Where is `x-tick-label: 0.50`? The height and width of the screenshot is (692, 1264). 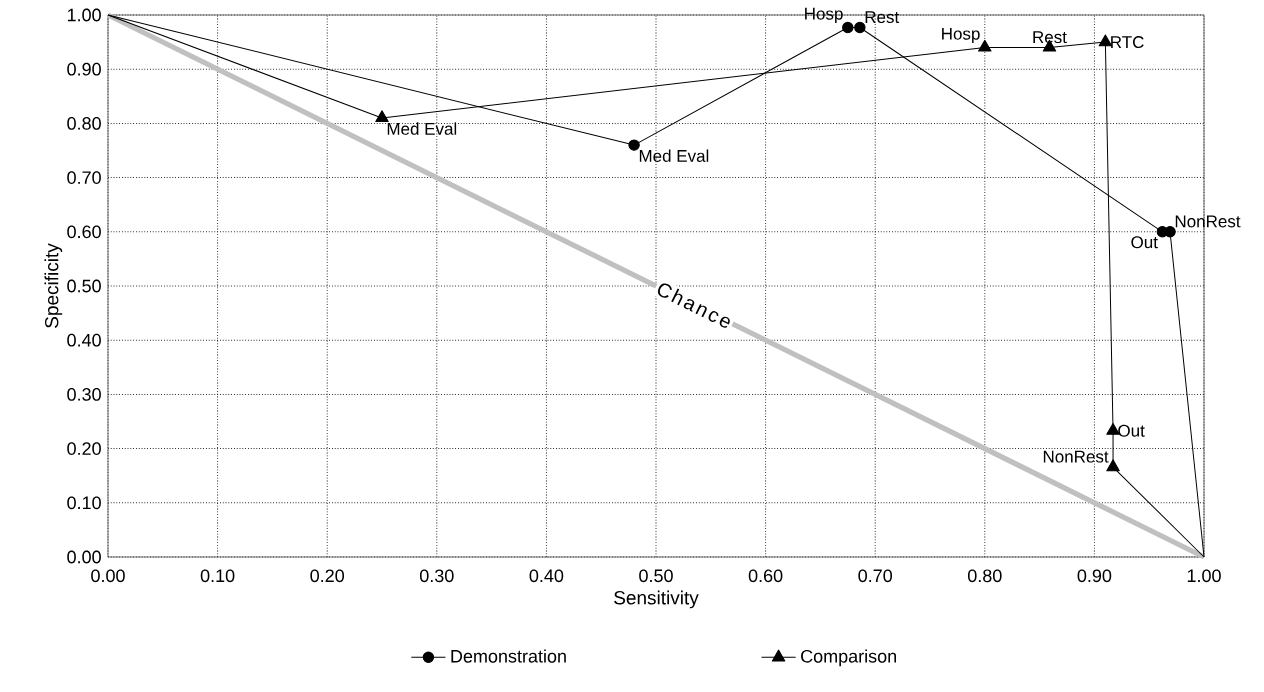 x-tick-label: 0.50 is located at coordinates (656, 576).